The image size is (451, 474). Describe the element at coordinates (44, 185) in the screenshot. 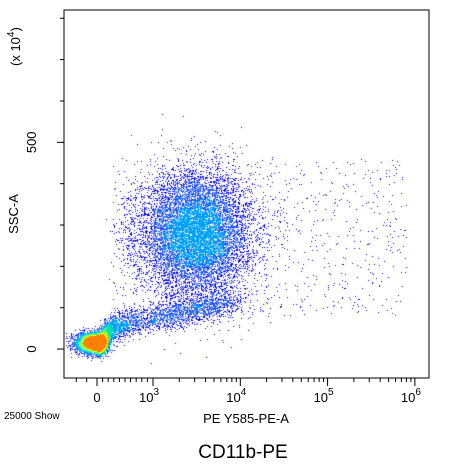

I see `y-axis: 0 500` at that location.